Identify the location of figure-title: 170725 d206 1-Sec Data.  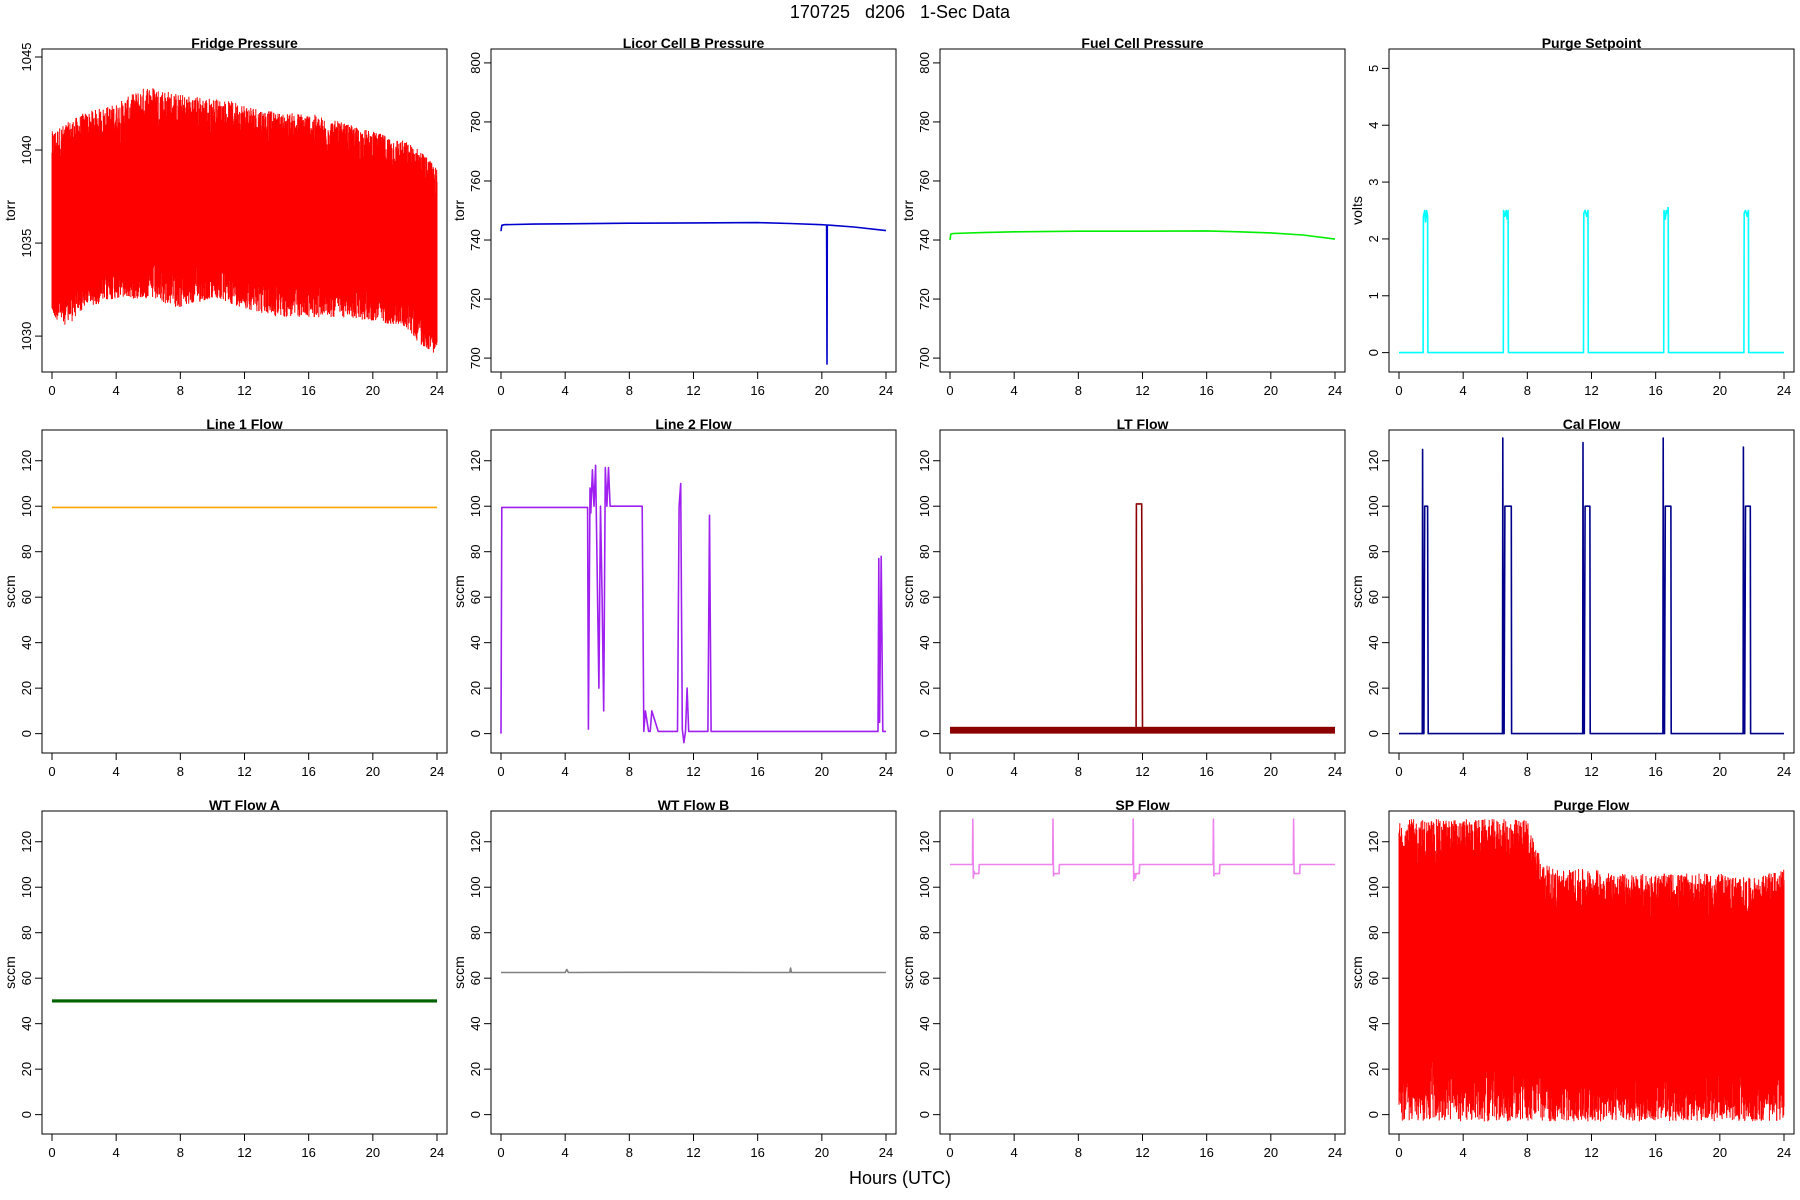
(900, 12).